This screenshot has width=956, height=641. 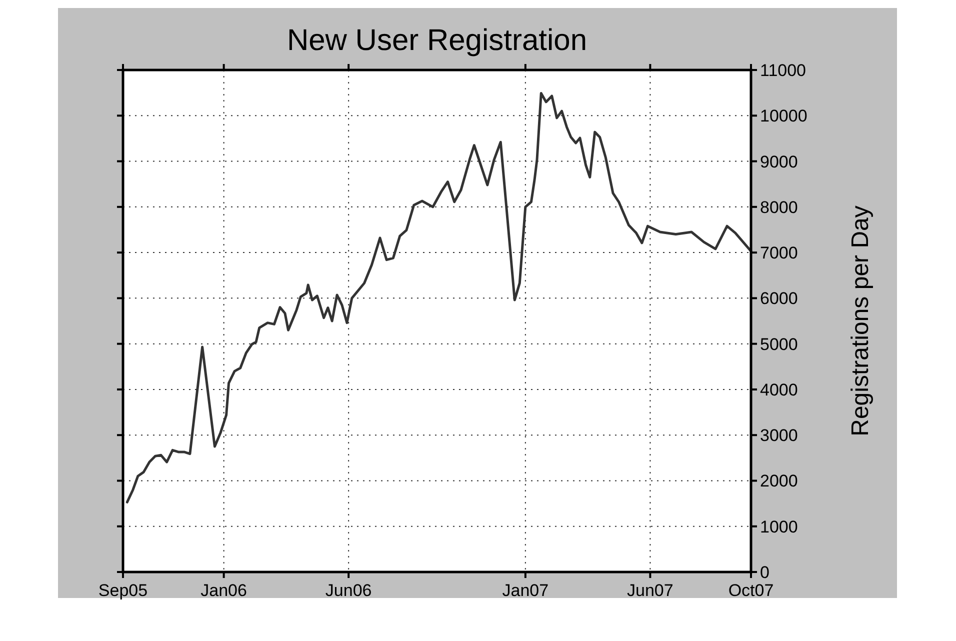 What do you see at coordinates (223, 590) in the screenshot?
I see `x-tick-label: Jan06` at bounding box center [223, 590].